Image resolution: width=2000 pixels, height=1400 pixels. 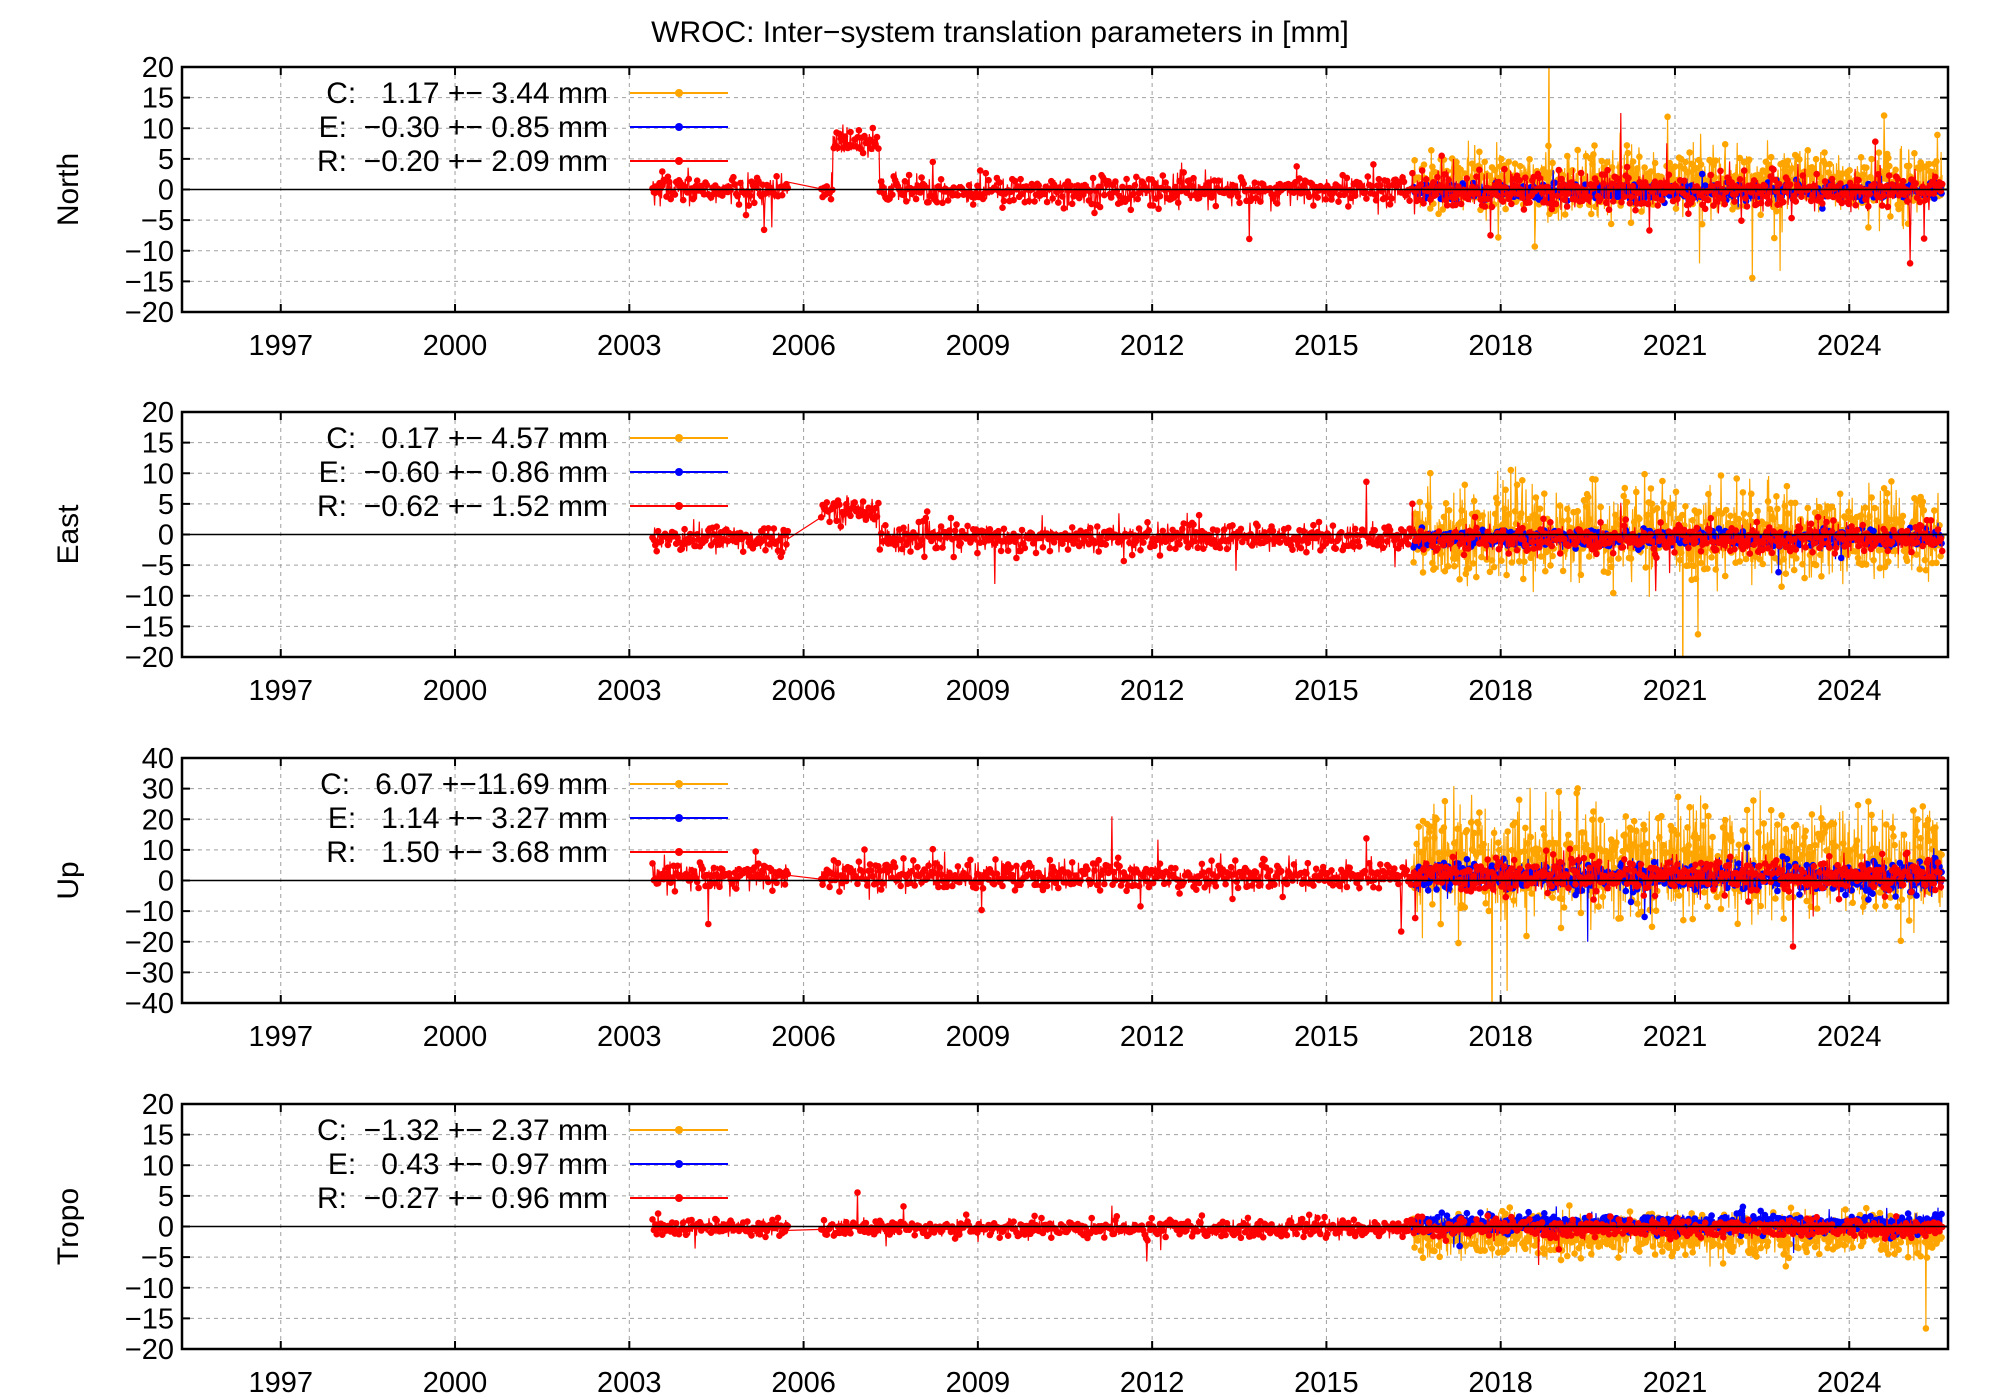 I want to click on y-tick-label: −20, so click(x=149, y=658).